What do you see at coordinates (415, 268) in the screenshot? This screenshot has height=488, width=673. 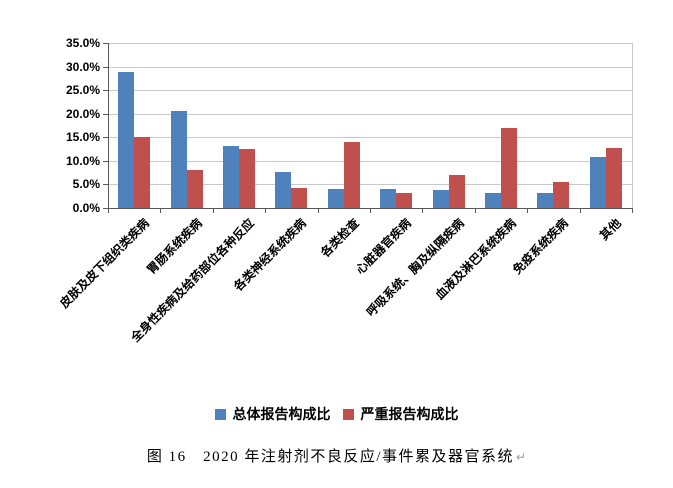 I see `x-axis-category-label: 呼吸系统、胸及纵隔疾病` at bounding box center [415, 268].